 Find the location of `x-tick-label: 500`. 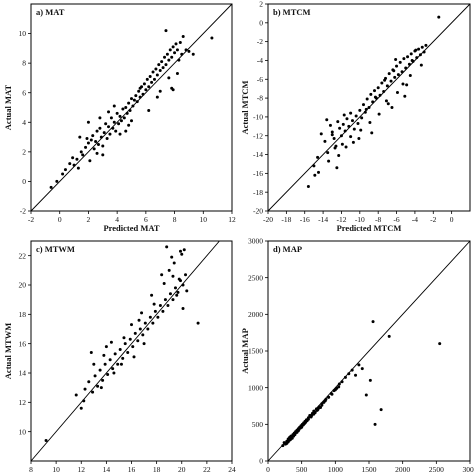

x-tick-label: 500 is located at coordinates (302, 469).